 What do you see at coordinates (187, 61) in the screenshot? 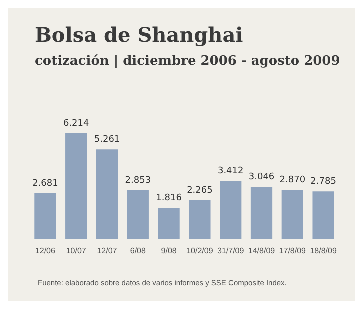
I see `chart-subtitle: cotización | diciembre 2006 - agosto 2009` at bounding box center [187, 61].